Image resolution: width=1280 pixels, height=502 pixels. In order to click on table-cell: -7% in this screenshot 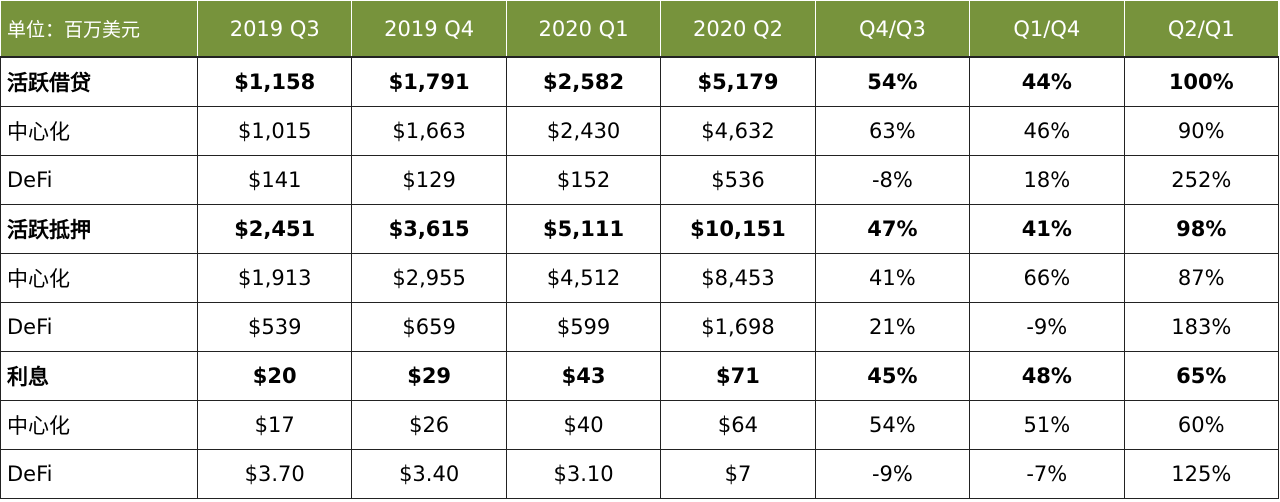, I will do `click(1047, 474)`.